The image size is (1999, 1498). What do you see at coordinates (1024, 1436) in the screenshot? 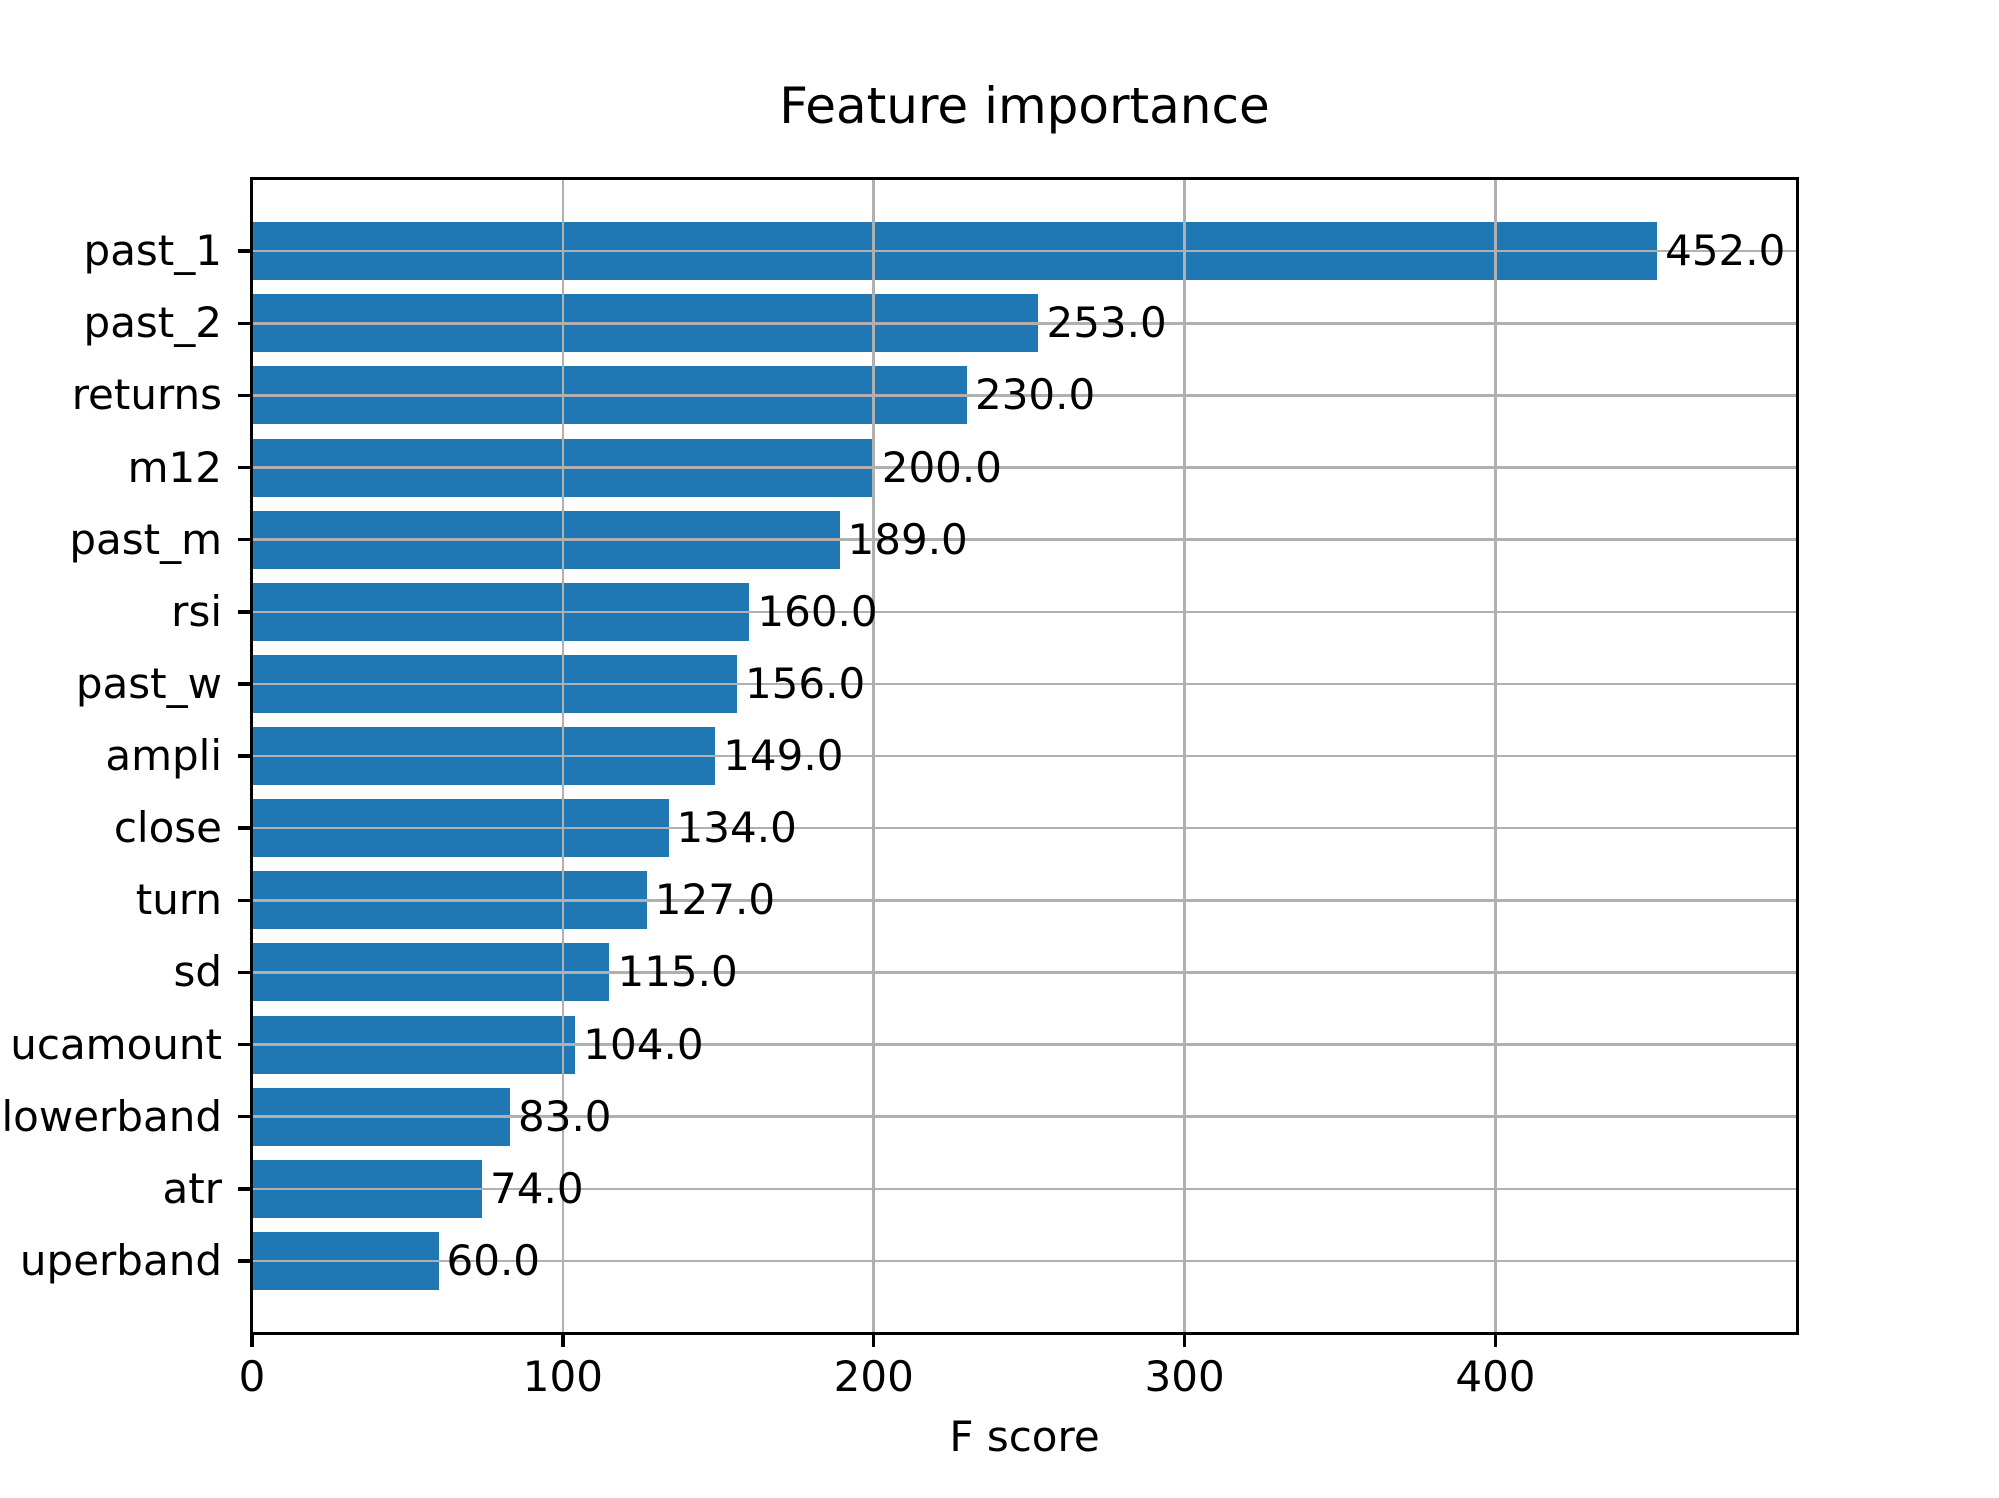
I see `x-axis-label: F score` at bounding box center [1024, 1436].